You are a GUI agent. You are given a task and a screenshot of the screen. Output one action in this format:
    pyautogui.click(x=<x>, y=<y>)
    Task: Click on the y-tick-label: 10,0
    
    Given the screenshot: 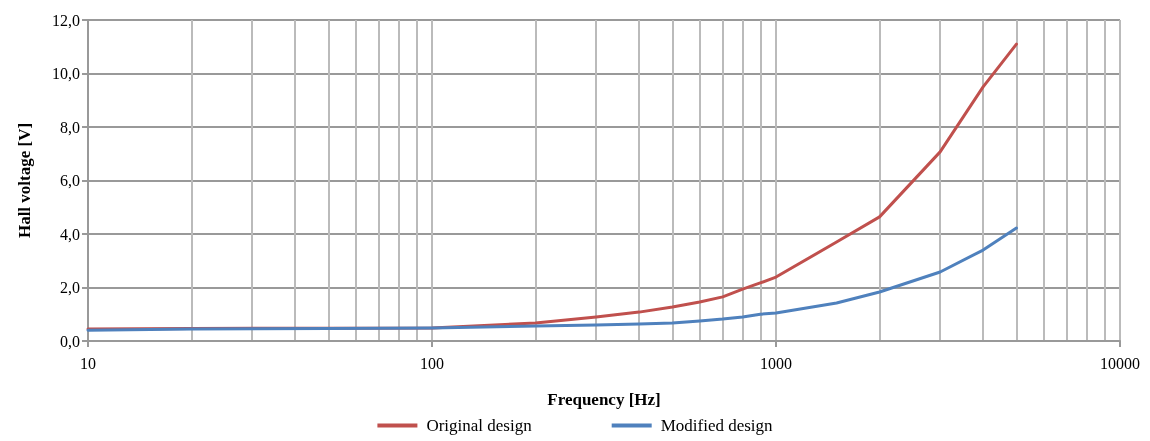 What is the action you would take?
    pyautogui.click(x=66, y=73)
    